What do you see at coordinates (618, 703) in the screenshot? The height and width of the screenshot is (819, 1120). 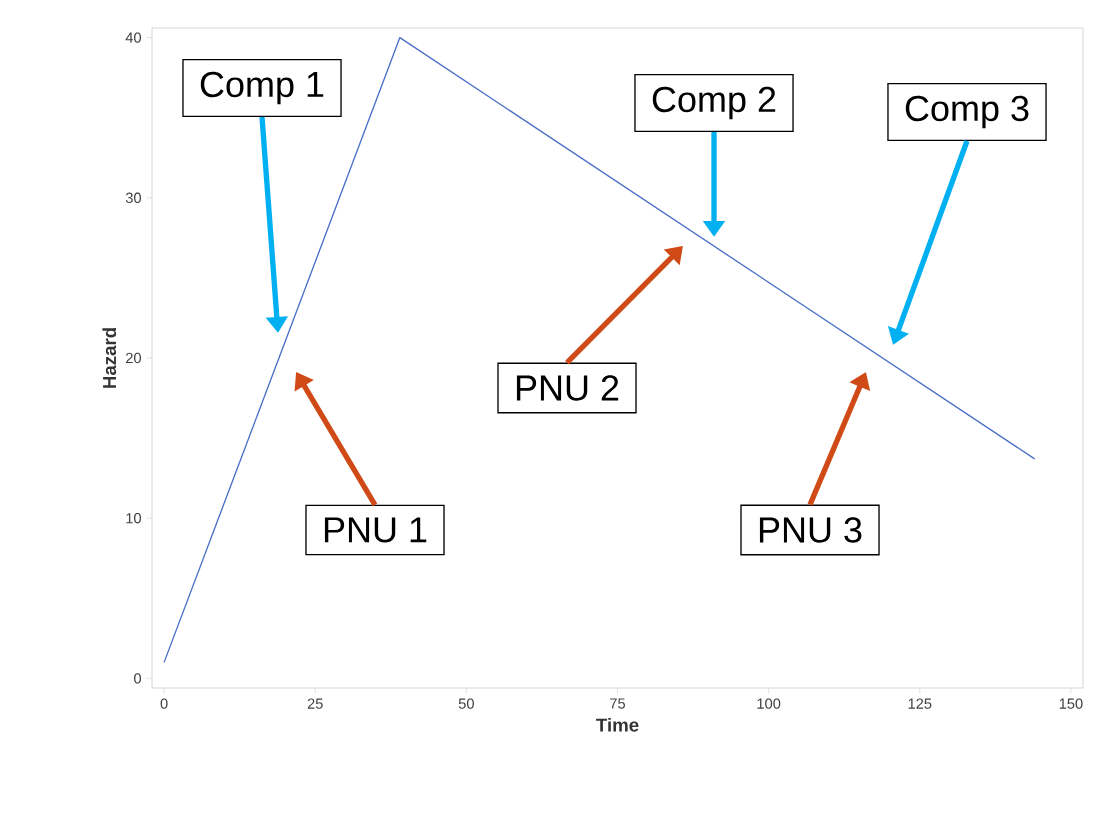 I see `x-tick-label: 75` at bounding box center [618, 703].